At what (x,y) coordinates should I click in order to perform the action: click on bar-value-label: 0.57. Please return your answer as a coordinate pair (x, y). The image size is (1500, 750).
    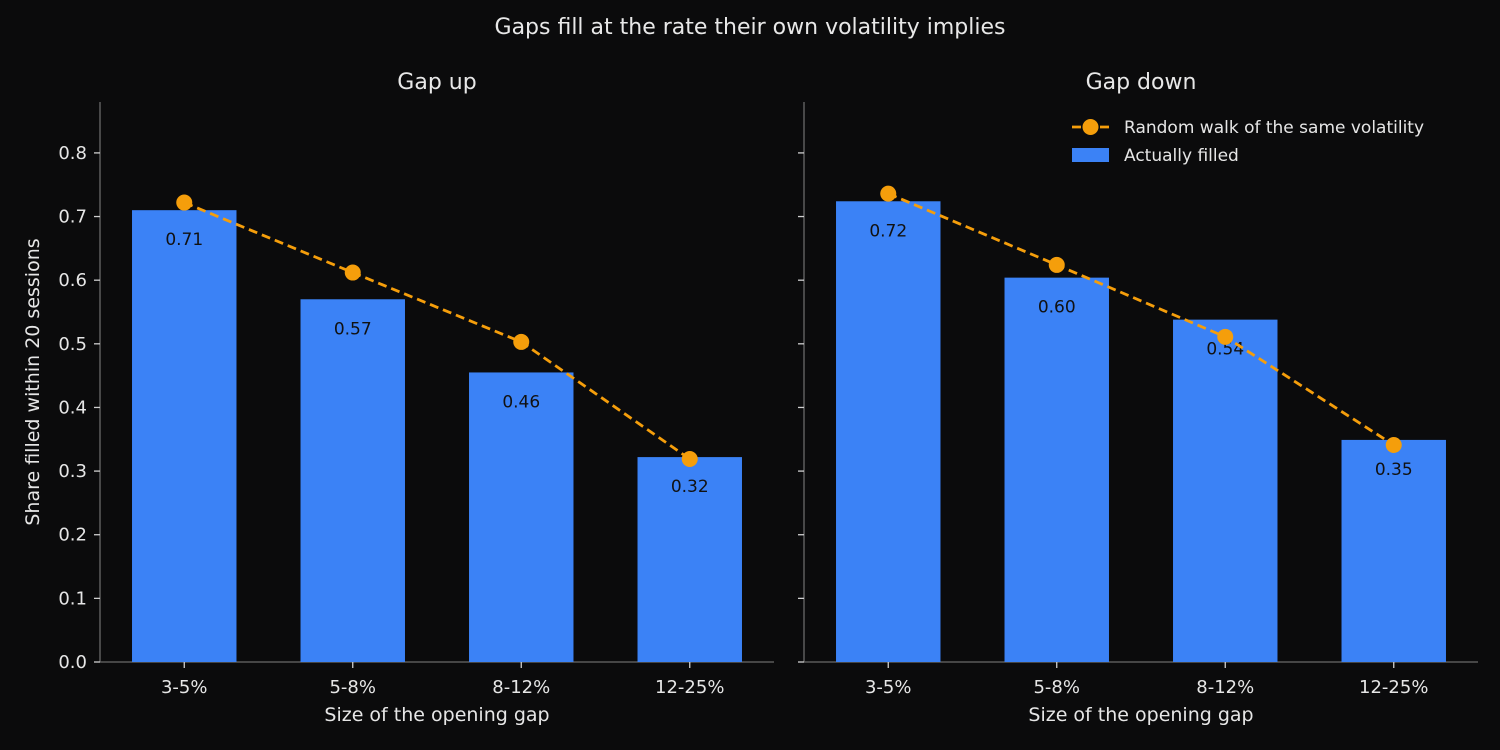
    Looking at the image, I should click on (353, 329).